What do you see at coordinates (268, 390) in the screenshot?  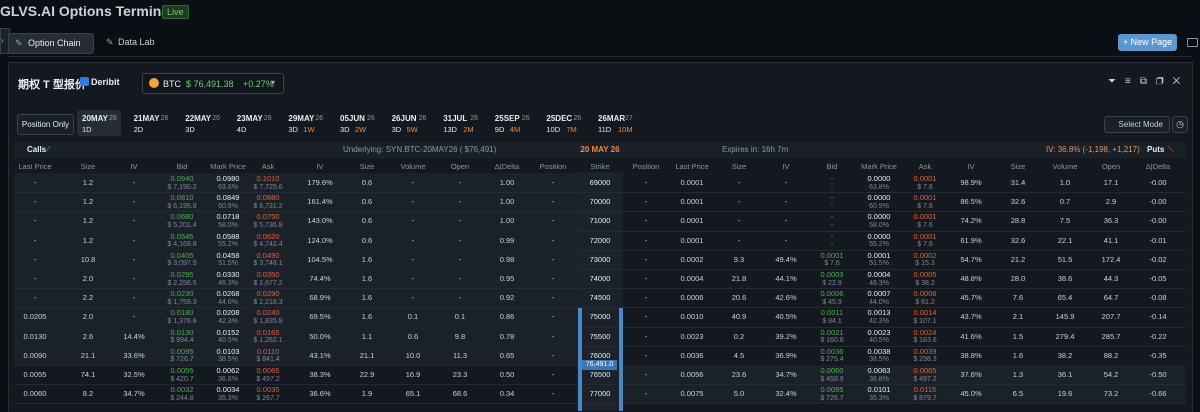 I see `price-cell: 0.0035` at bounding box center [268, 390].